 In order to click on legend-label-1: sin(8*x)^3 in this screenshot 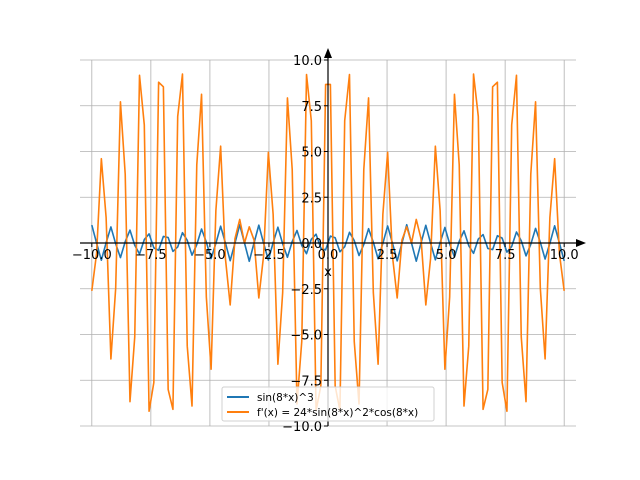, I will do `click(285, 398)`.